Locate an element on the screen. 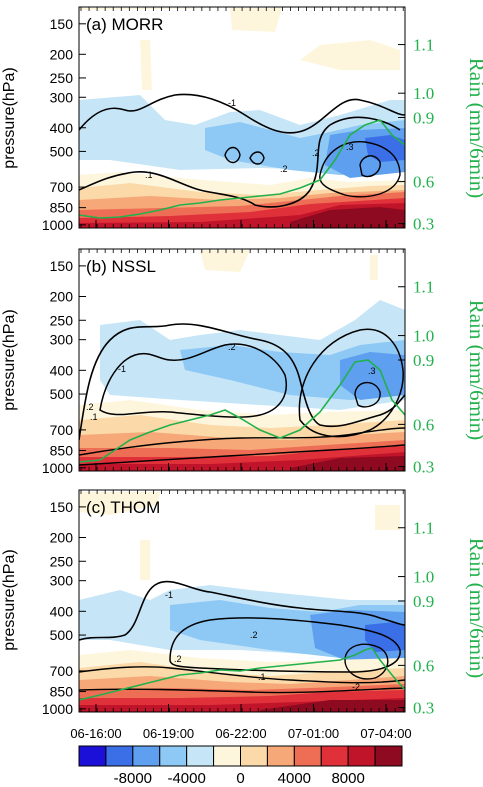 The width and height of the screenshot is (483, 787). x-axis-tick-labels: 06-16:00 06-19:00 06-22:00 07-01:00 07-04:00 is located at coordinates (240, 733).